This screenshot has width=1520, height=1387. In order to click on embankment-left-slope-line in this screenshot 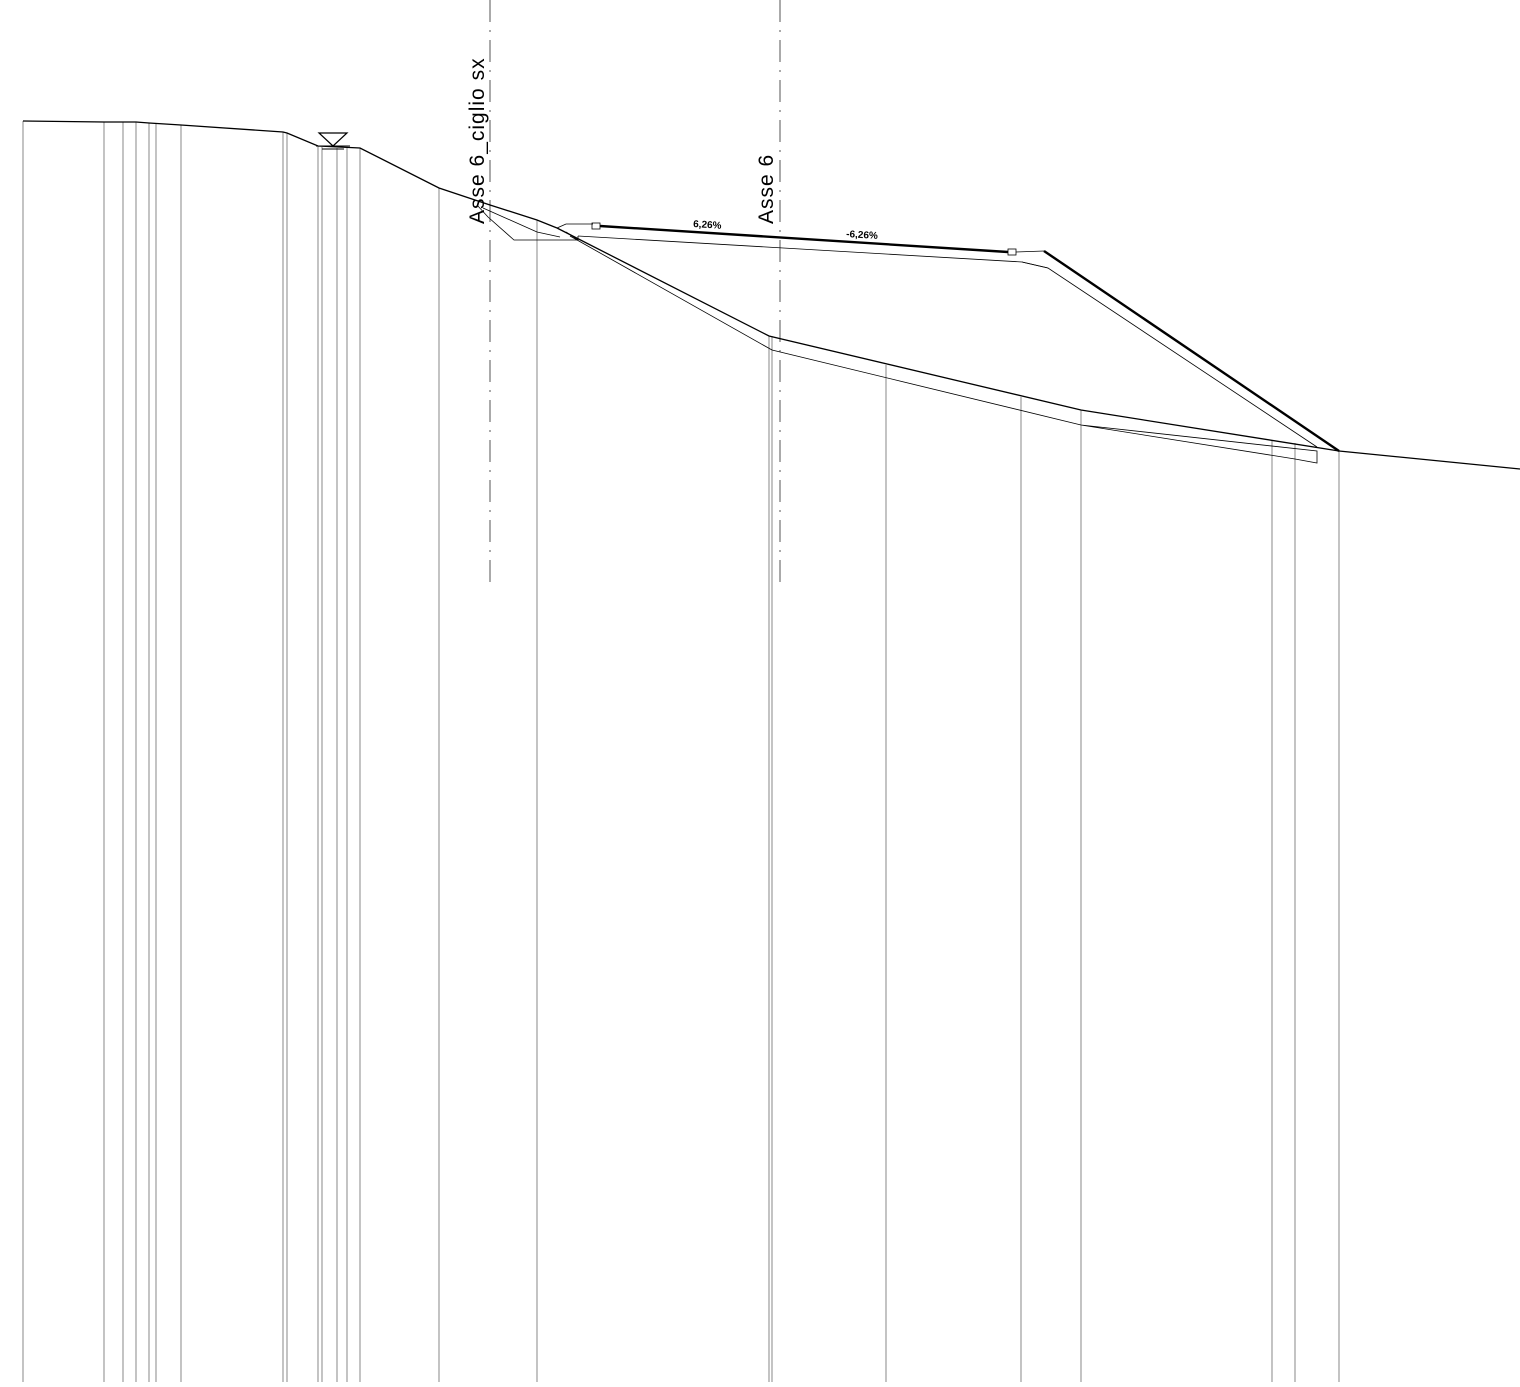, I will do `click(948, 339)`.